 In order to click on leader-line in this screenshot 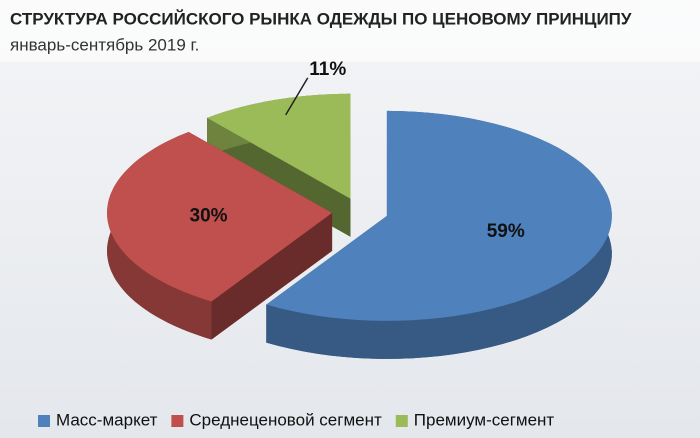, I will do `click(297, 96)`.